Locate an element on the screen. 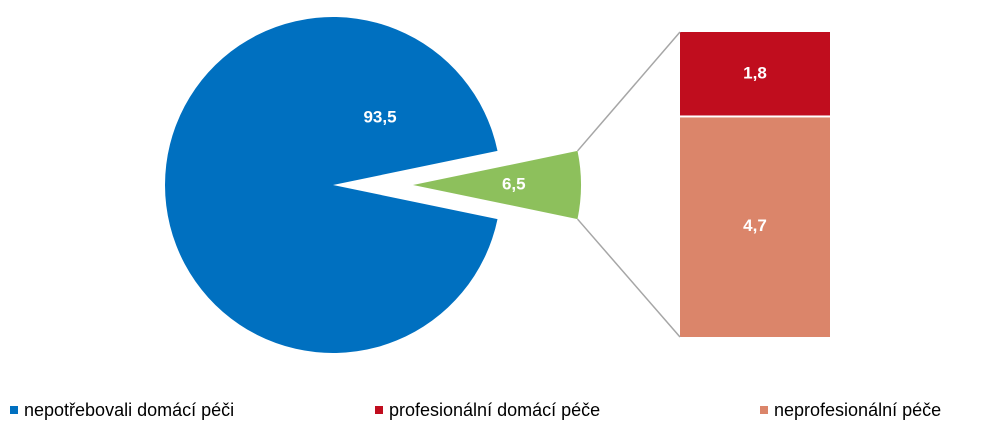 The image size is (998, 429). data-label: 6,5 is located at coordinates (514, 183).